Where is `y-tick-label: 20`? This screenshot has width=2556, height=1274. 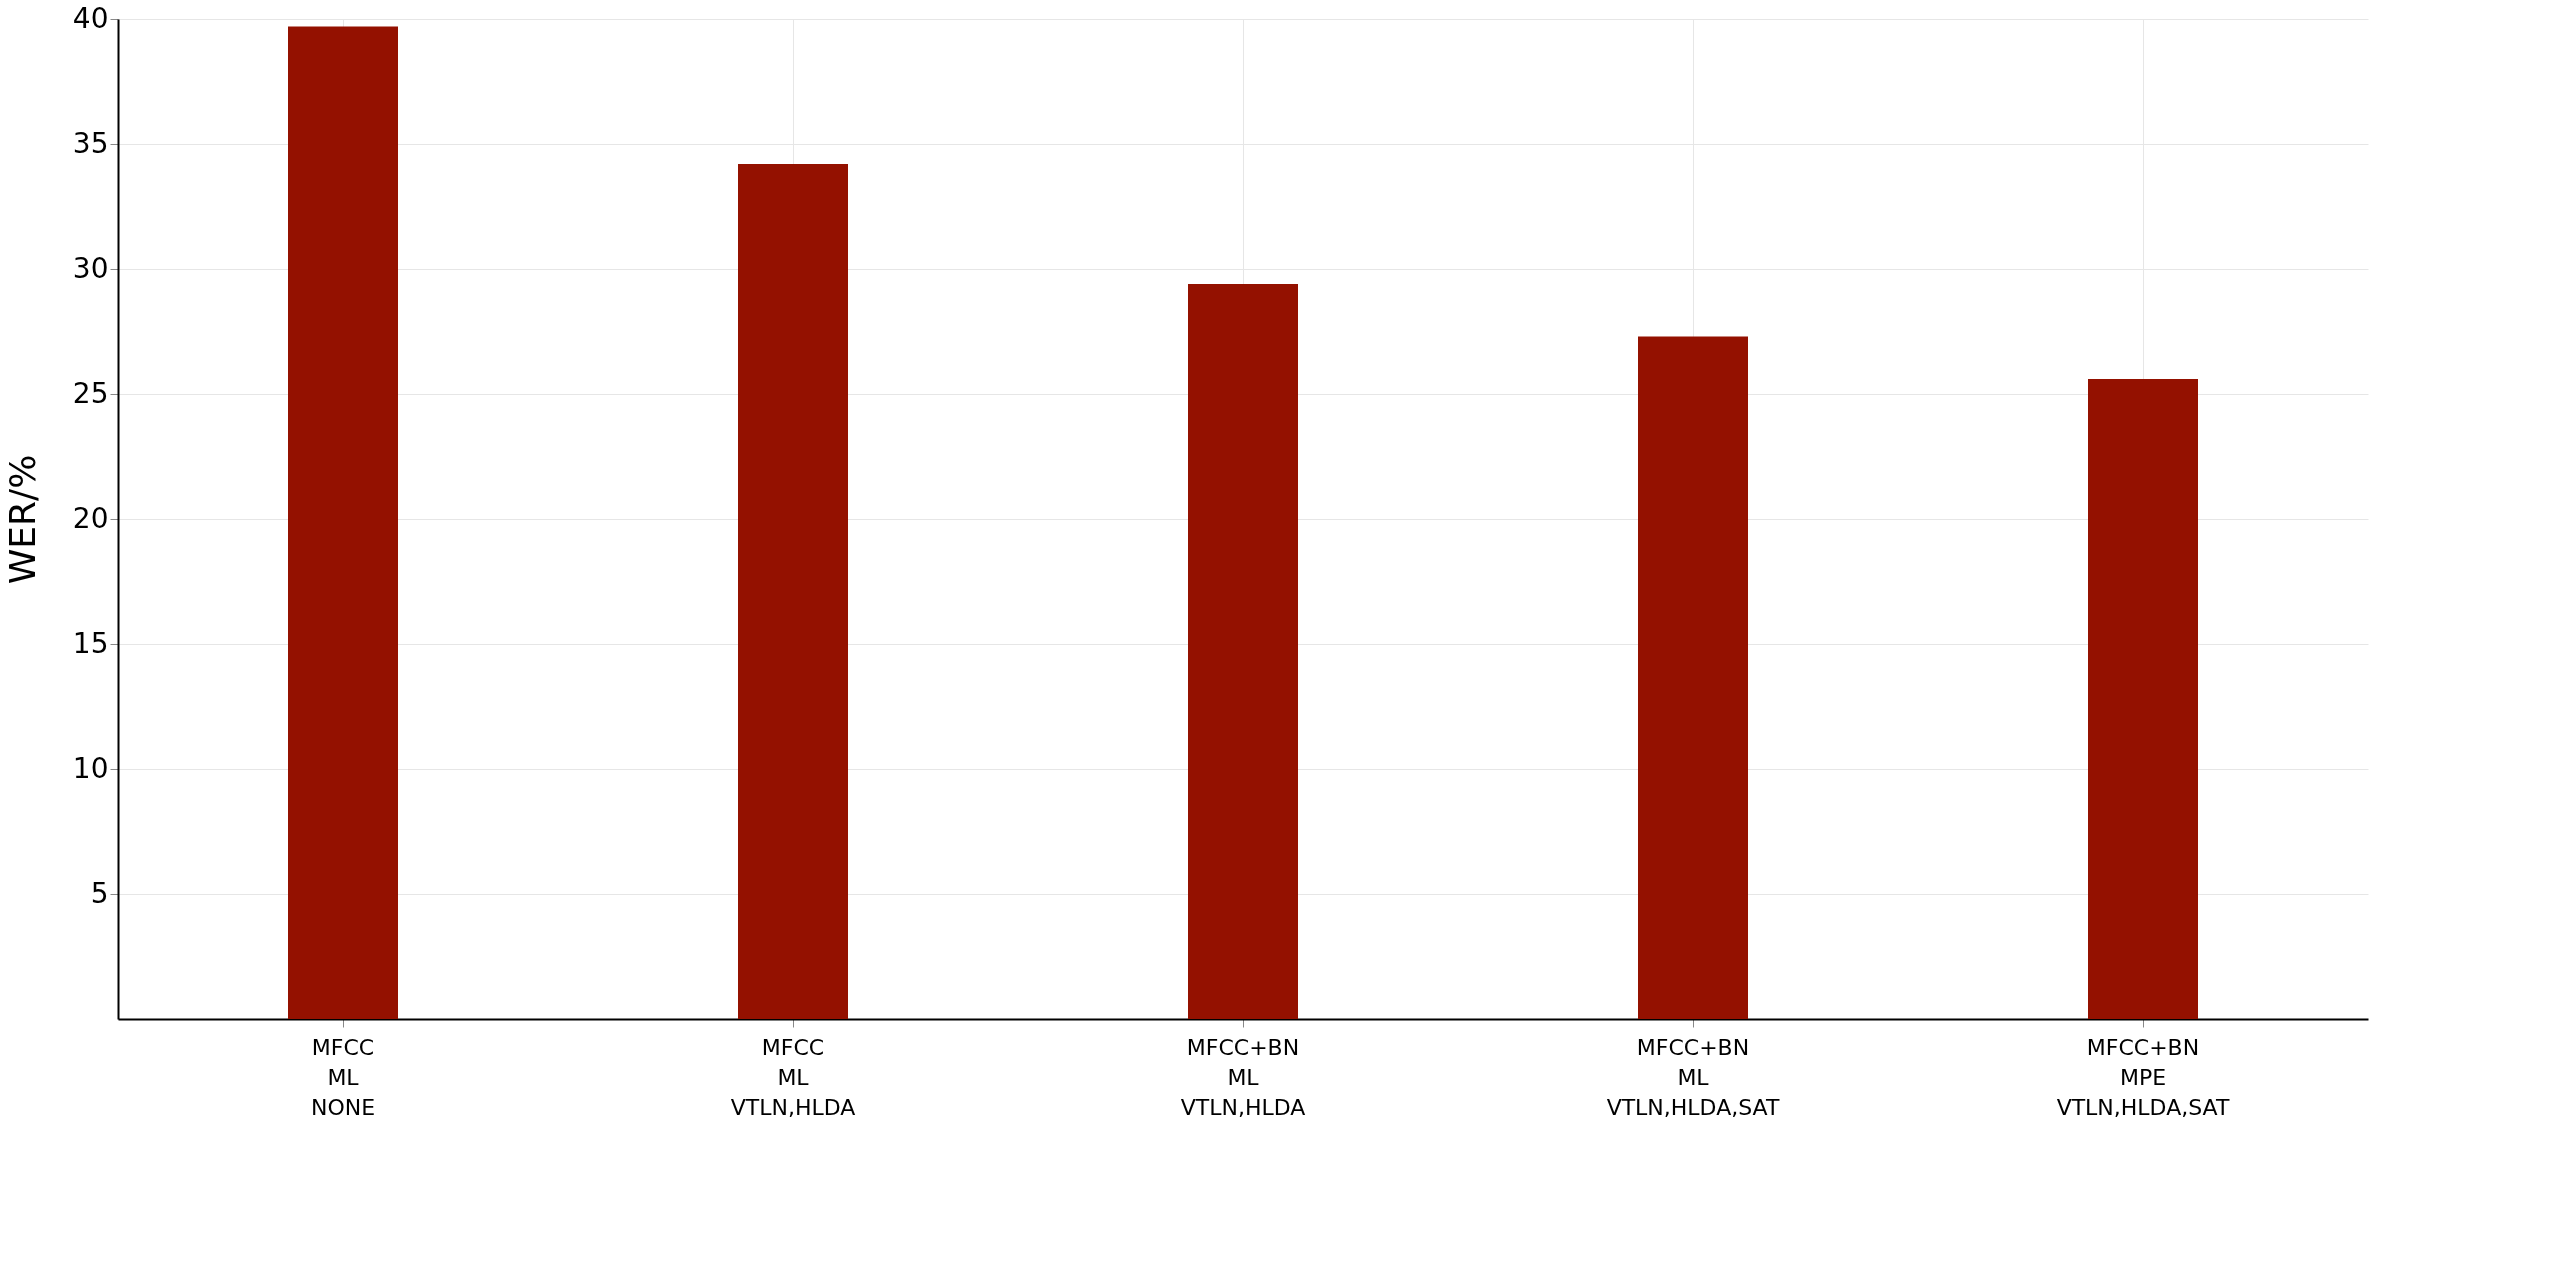
y-tick-label: 20 is located at coordinates (90, 518).